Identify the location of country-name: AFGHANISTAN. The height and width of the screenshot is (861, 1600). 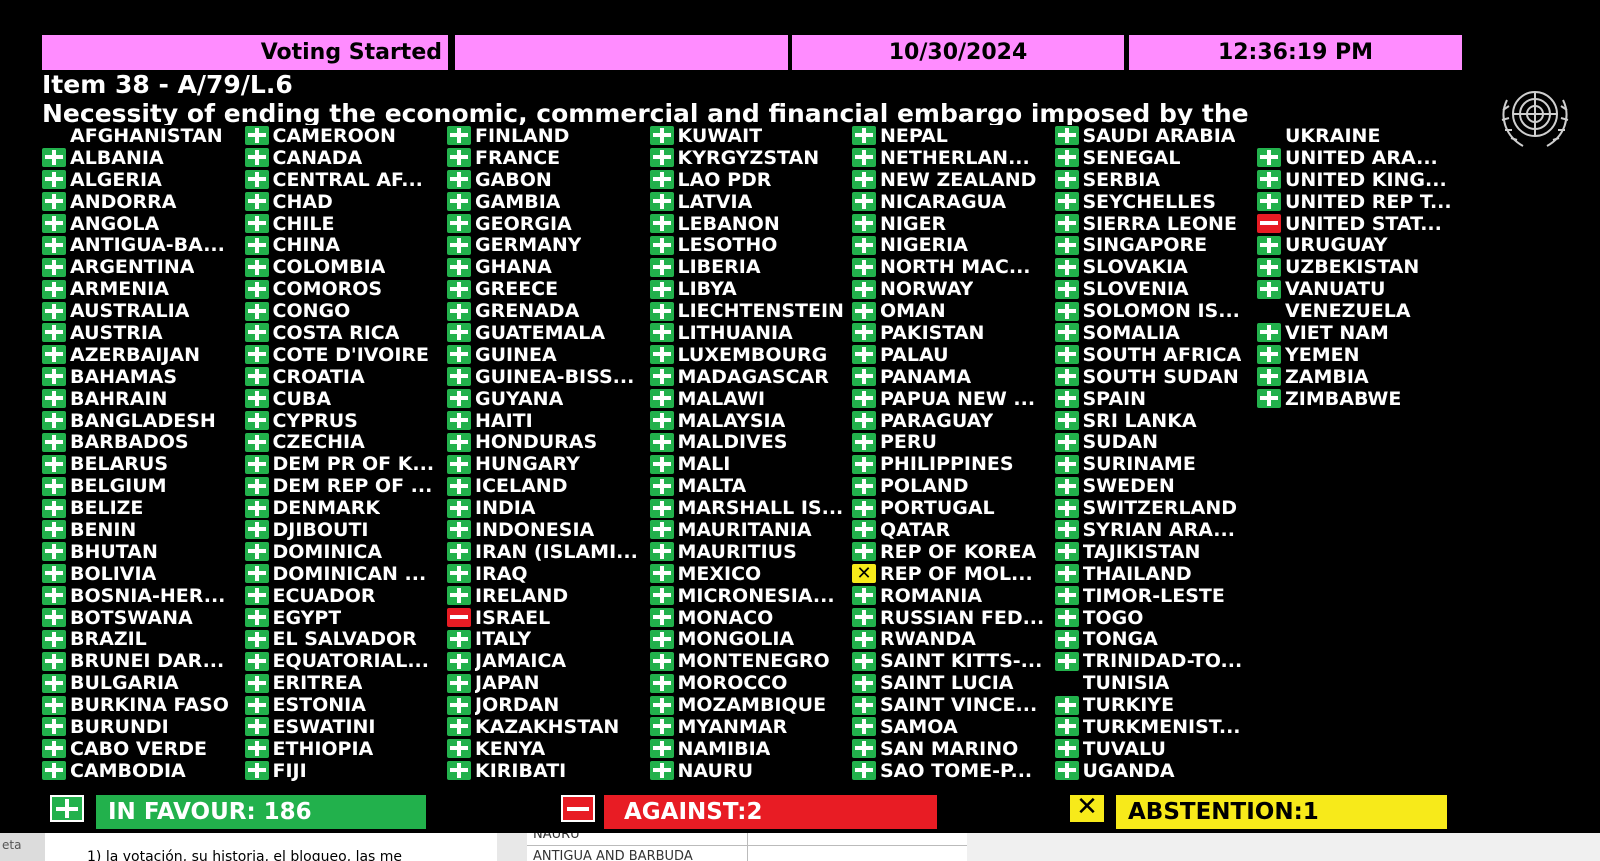
(146, 135).